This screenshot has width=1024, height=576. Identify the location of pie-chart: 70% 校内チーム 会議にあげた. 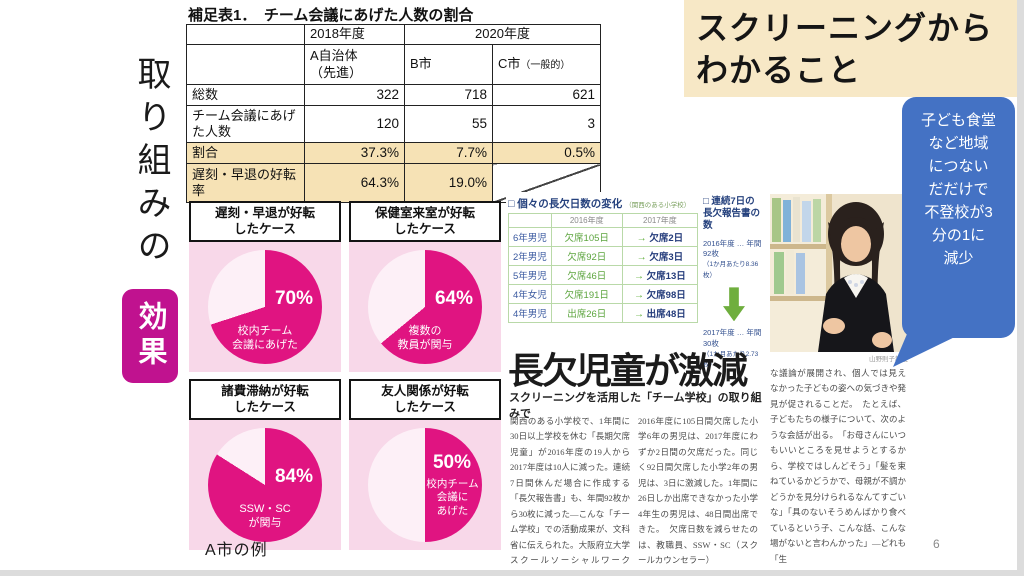
(265, 306).